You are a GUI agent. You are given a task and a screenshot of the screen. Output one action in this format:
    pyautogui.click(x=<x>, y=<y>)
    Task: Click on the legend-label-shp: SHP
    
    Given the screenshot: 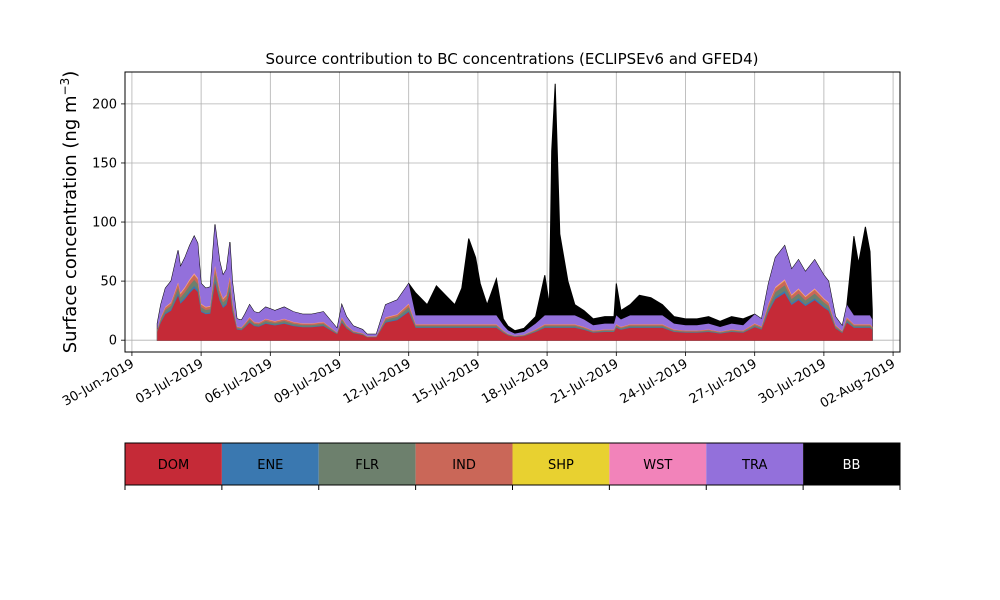 What is the action you would take?
    pyautogui.click(x=561, y=465)
    